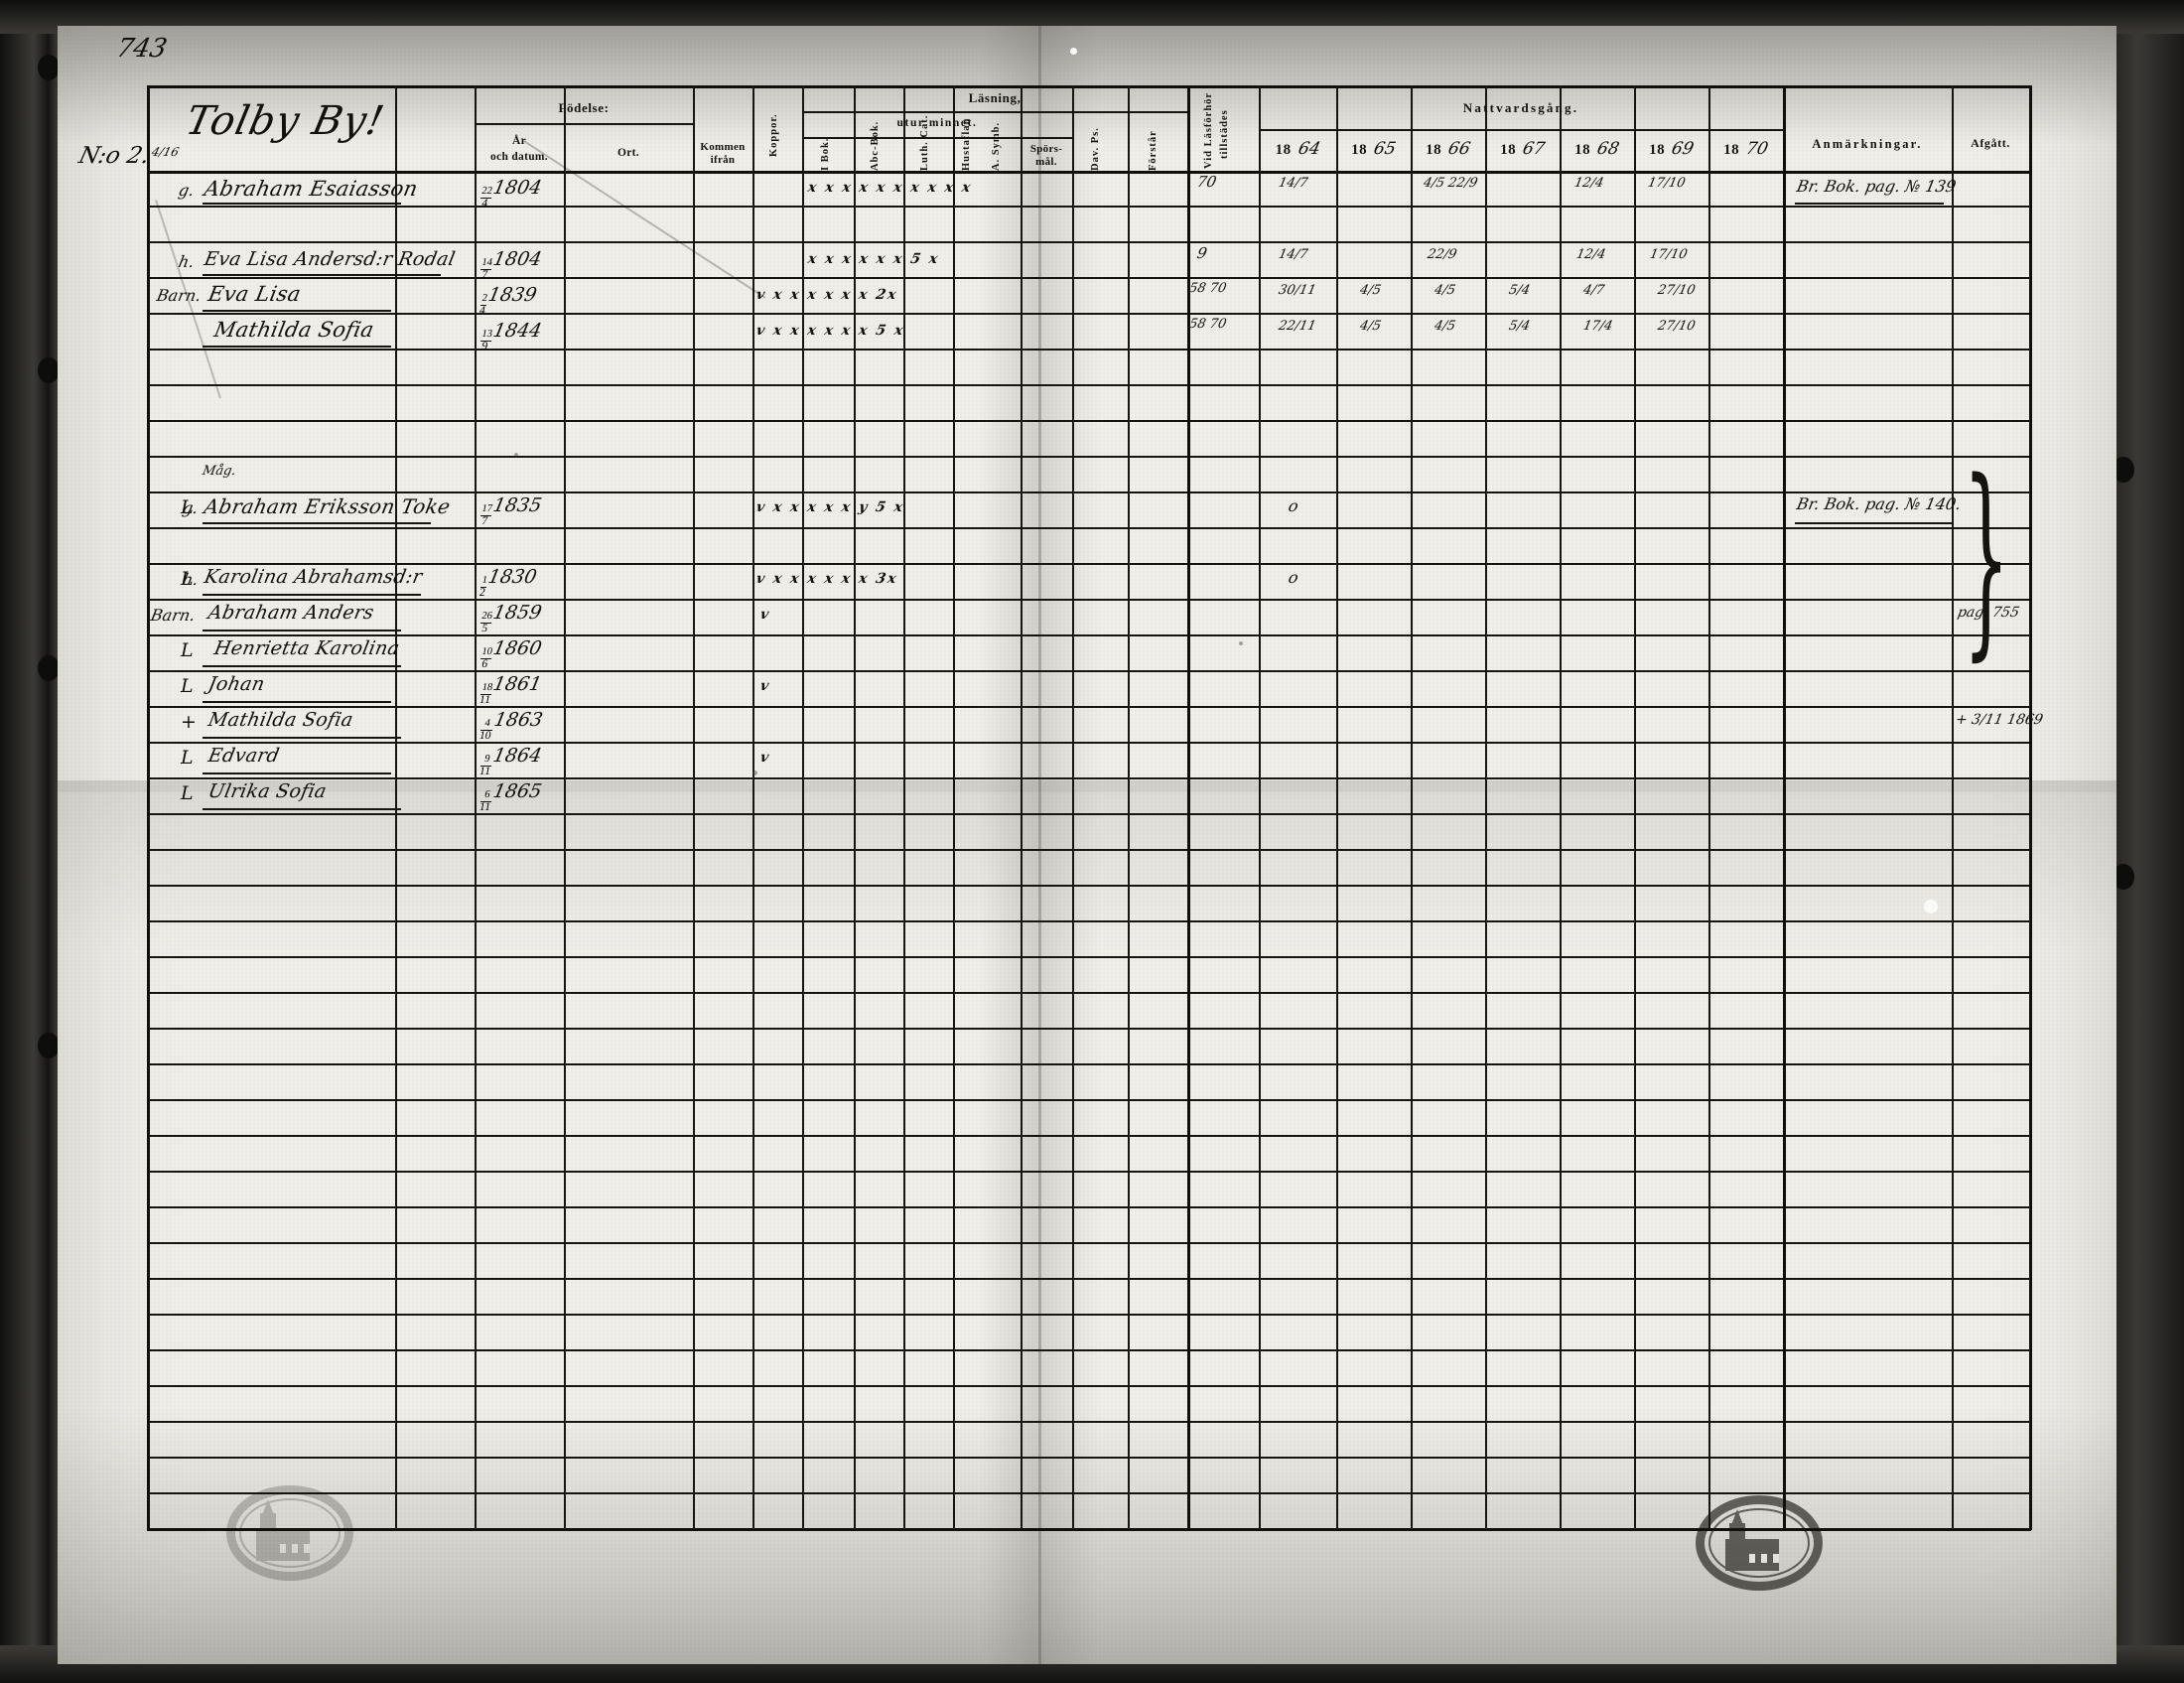  I want to click on col-rule-sporsmal, so click(1022, 807).